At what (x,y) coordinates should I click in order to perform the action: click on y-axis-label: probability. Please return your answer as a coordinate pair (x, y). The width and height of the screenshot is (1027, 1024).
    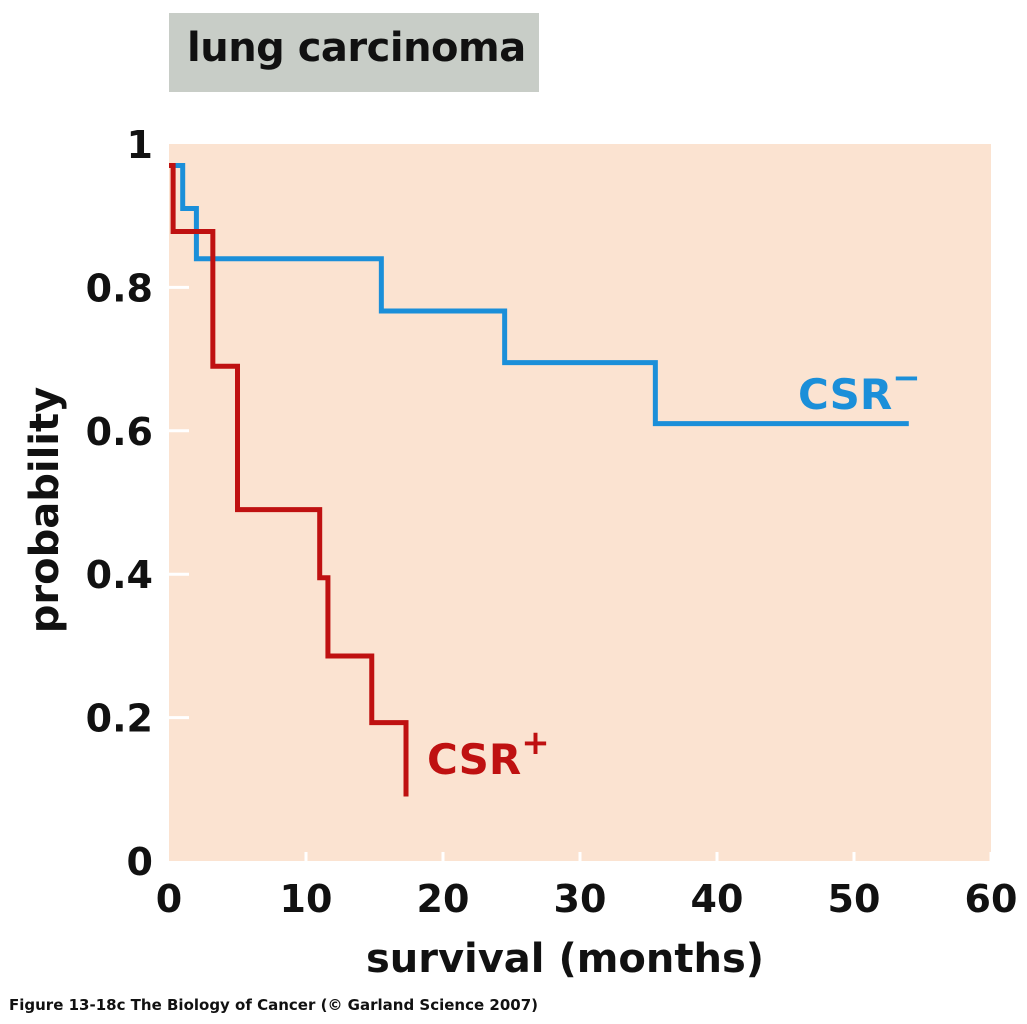
    Looking at the image, I should click on (45, 510).